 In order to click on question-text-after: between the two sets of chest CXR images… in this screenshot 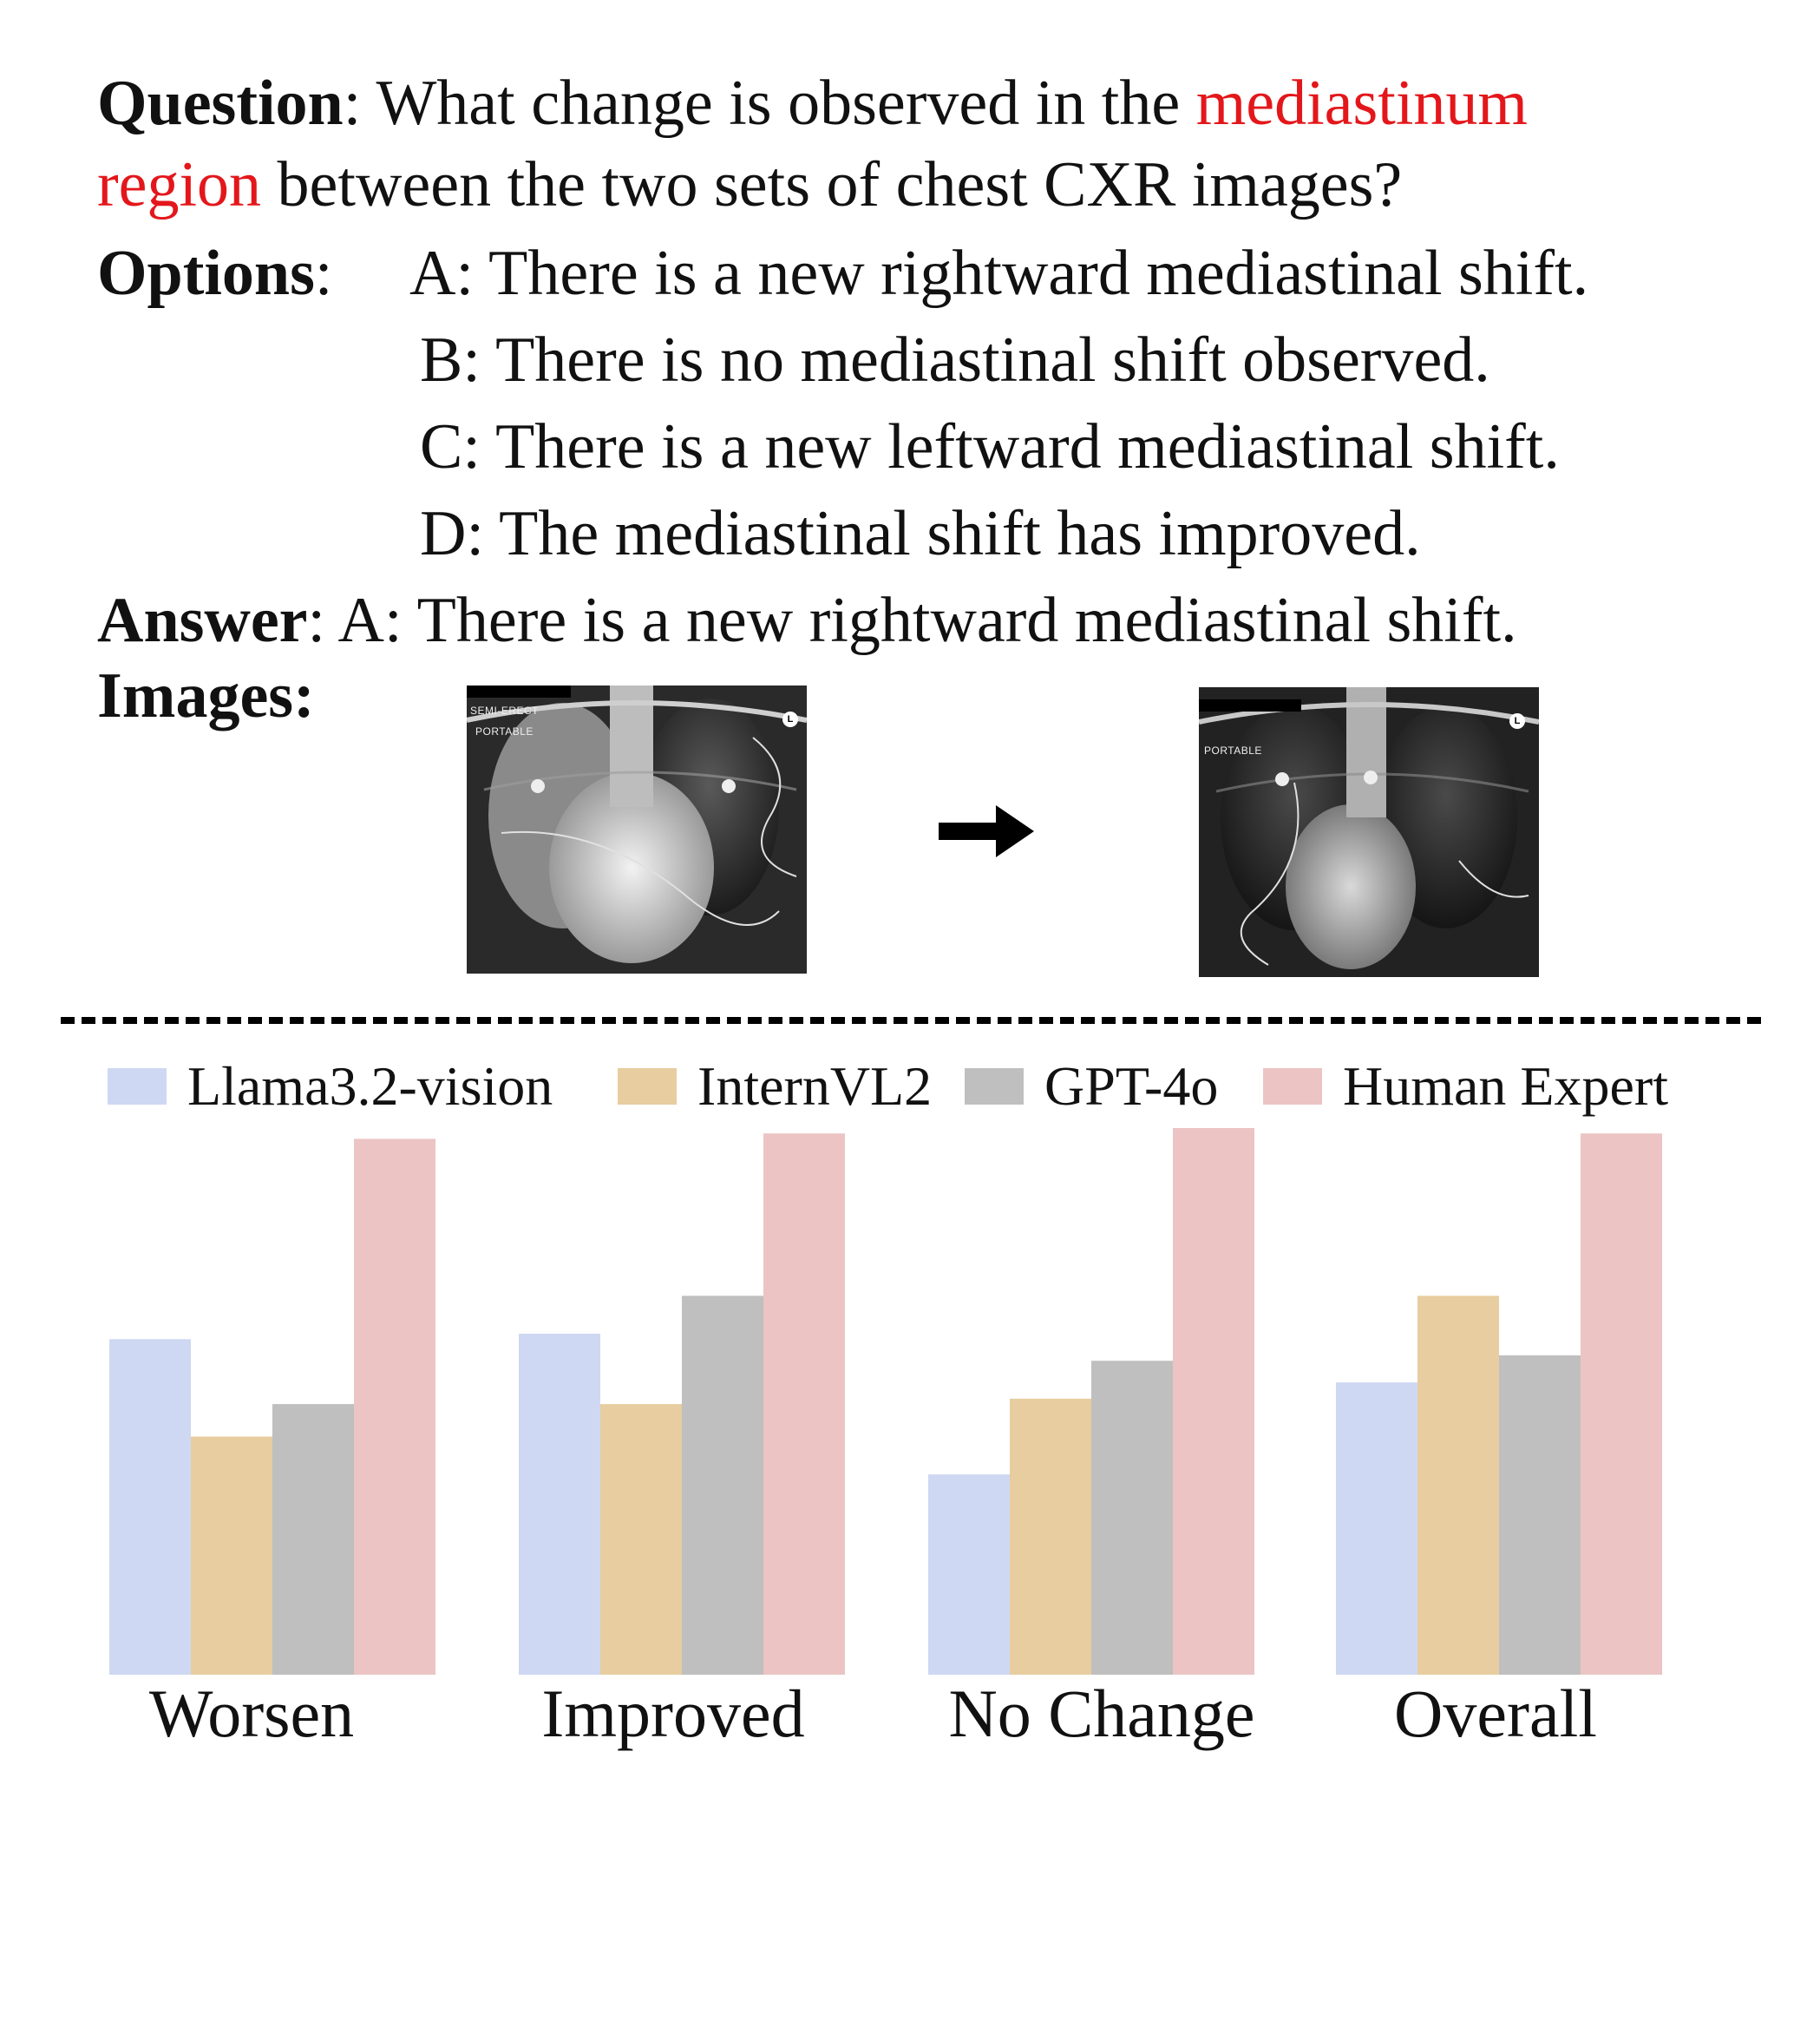, I will do `click(832, 184)`.